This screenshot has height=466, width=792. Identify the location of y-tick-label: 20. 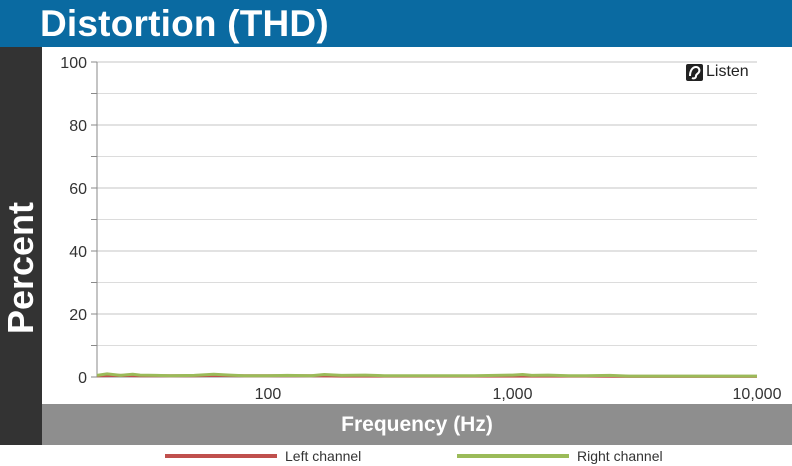
(78, 315).